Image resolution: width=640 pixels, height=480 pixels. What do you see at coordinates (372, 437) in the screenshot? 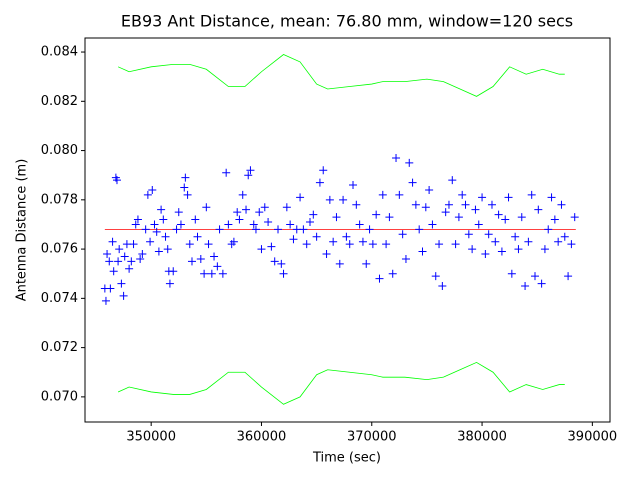
I see `x-tick-label: 370000` at bounding box center [372, 437].